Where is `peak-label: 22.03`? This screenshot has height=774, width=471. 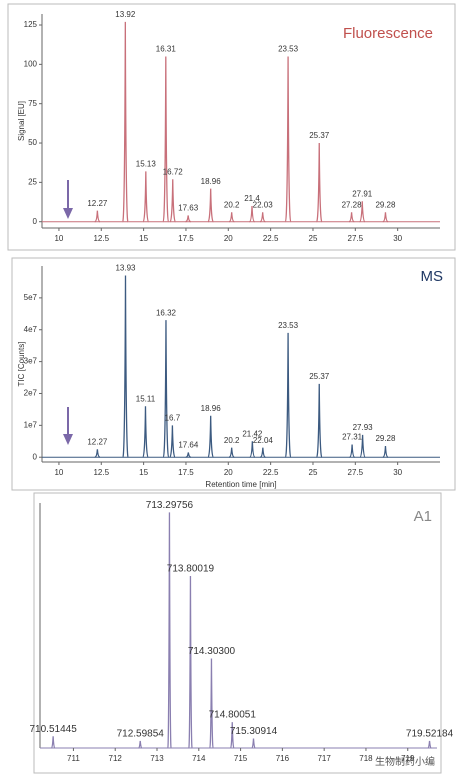
peak-label: 22.03 is located at coordinates (263, 204).